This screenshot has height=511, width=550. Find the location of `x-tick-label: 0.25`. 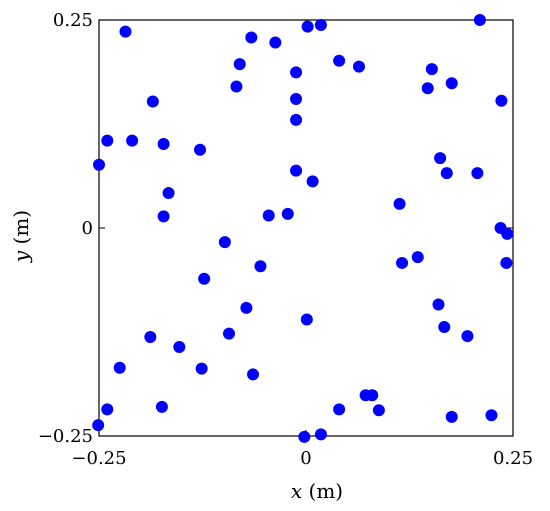

x-tick-label: 0.25 is located at coordinates (513, 458).